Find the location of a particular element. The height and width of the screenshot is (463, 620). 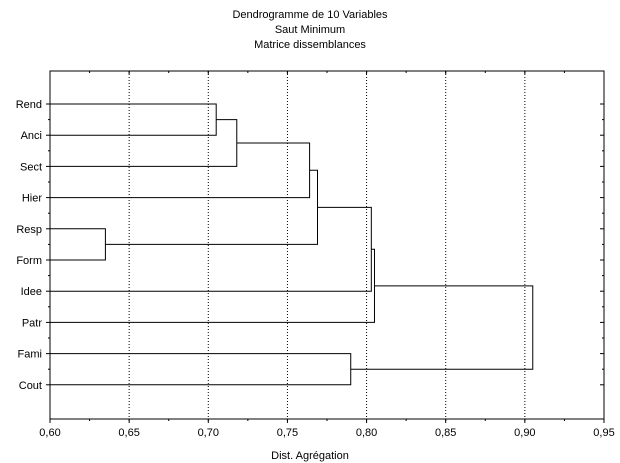

x-tick-label-4: 0,80 is located at coordinates (366, 433).